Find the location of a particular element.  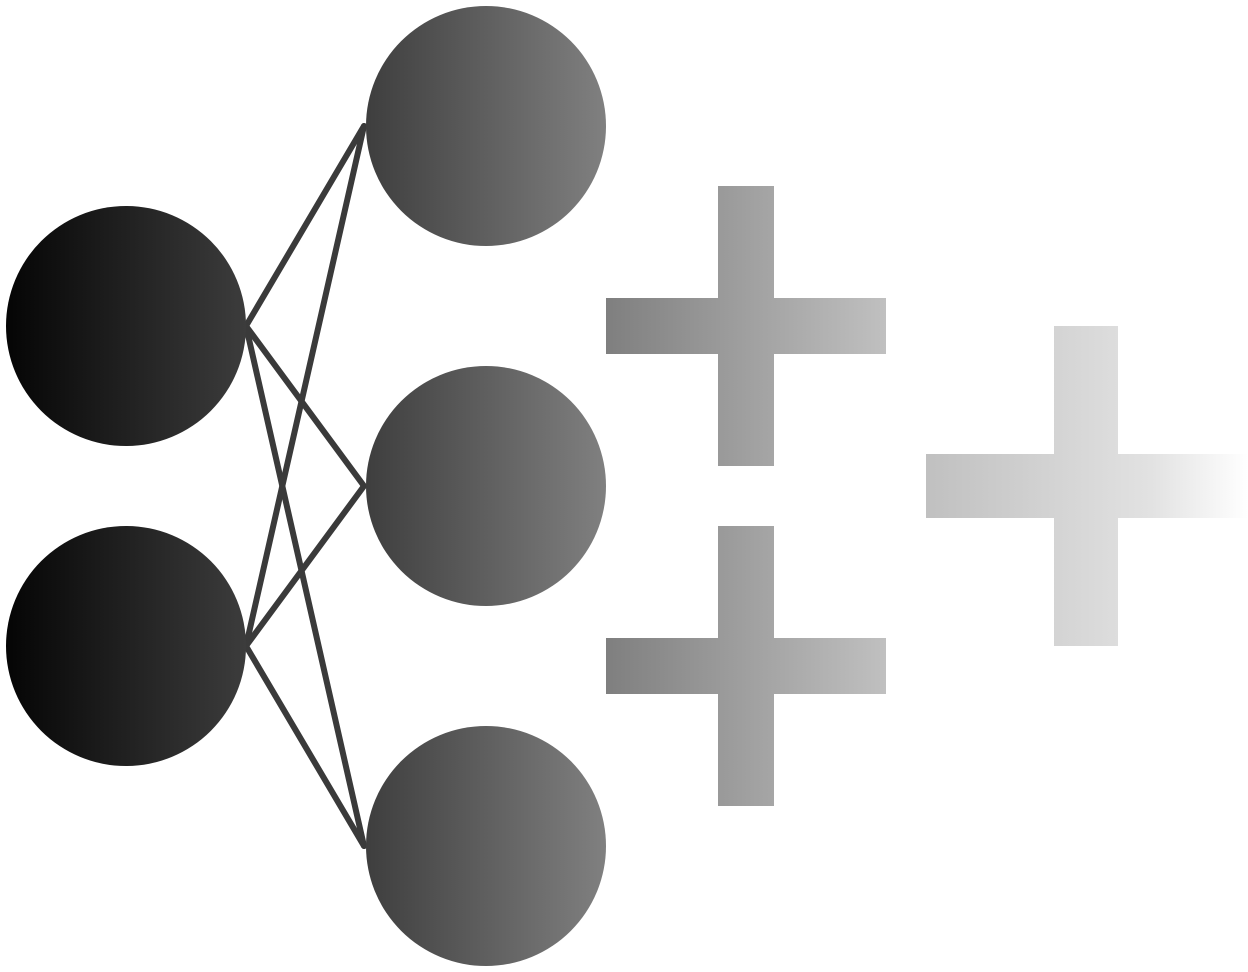

connections is located at coordinates (305, 486).